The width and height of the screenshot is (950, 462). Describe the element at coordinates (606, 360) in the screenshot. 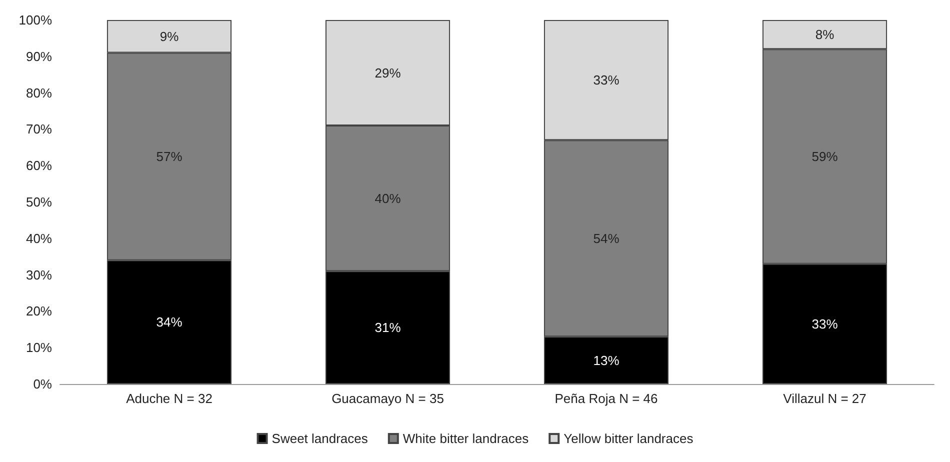

I see `data-label: 13%` at that location.